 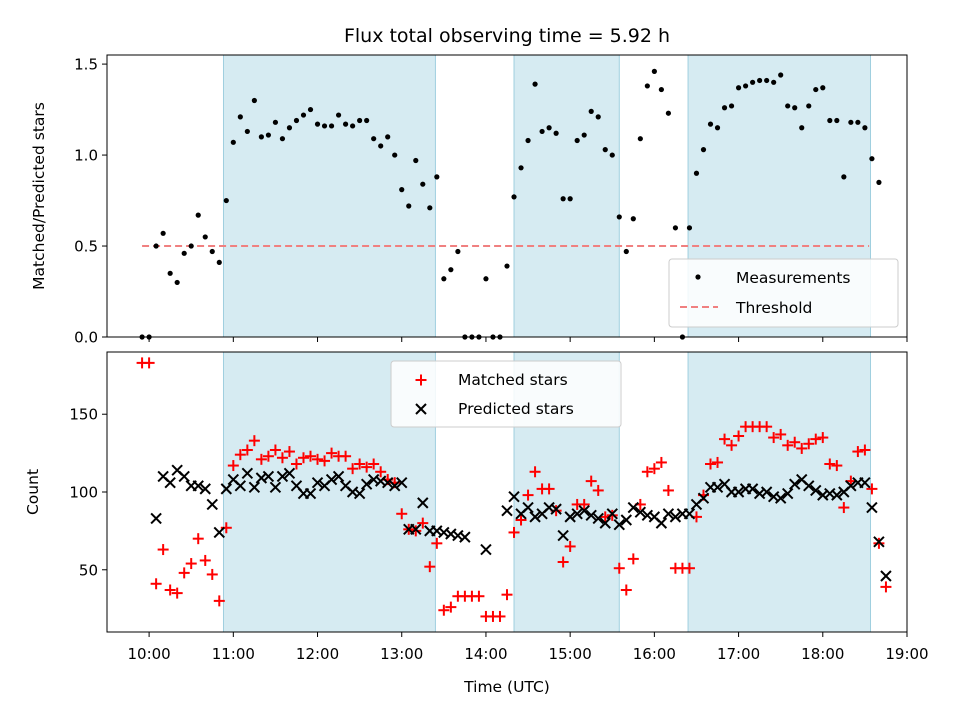 I want to click on predicted-point-46-b, so click(x=507, y=510).